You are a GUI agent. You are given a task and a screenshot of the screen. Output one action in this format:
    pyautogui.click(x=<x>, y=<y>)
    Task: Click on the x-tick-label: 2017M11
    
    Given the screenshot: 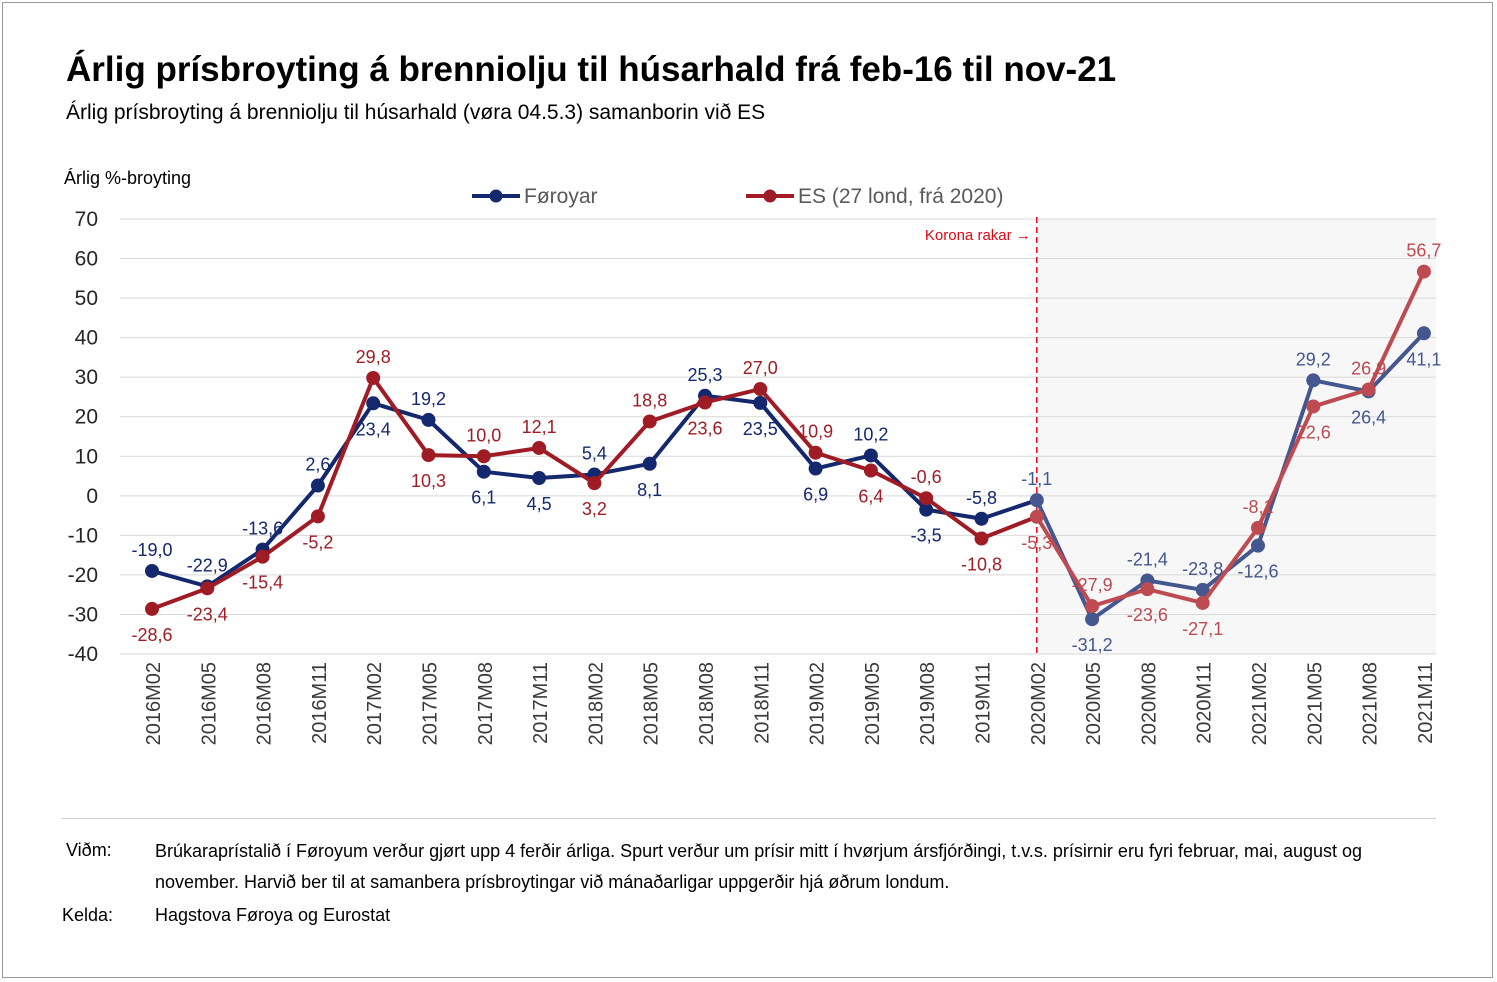 What is the action you would take?
    pyautogui.click(x=541, y=703)
    